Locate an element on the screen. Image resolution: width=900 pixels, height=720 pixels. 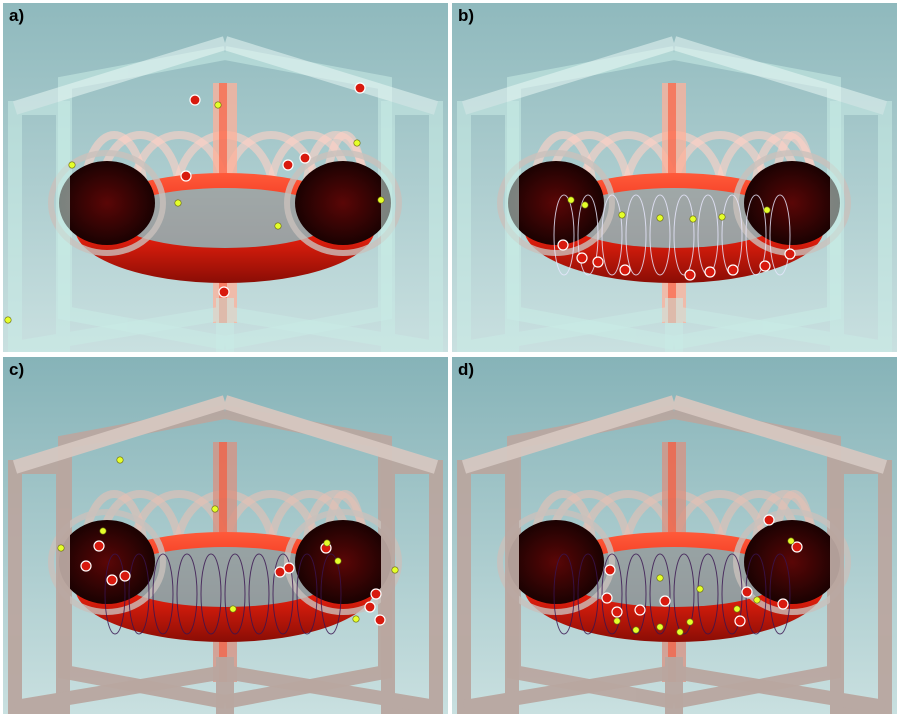
panel-label: d) is located at coordinates (466, 369).